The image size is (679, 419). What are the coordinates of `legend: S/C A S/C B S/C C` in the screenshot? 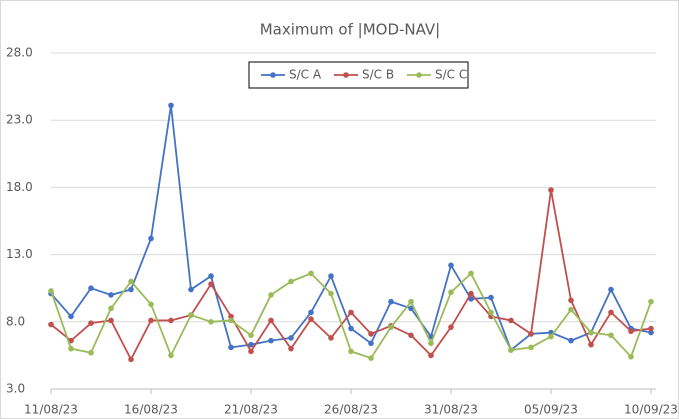 It's located at (358, 75).